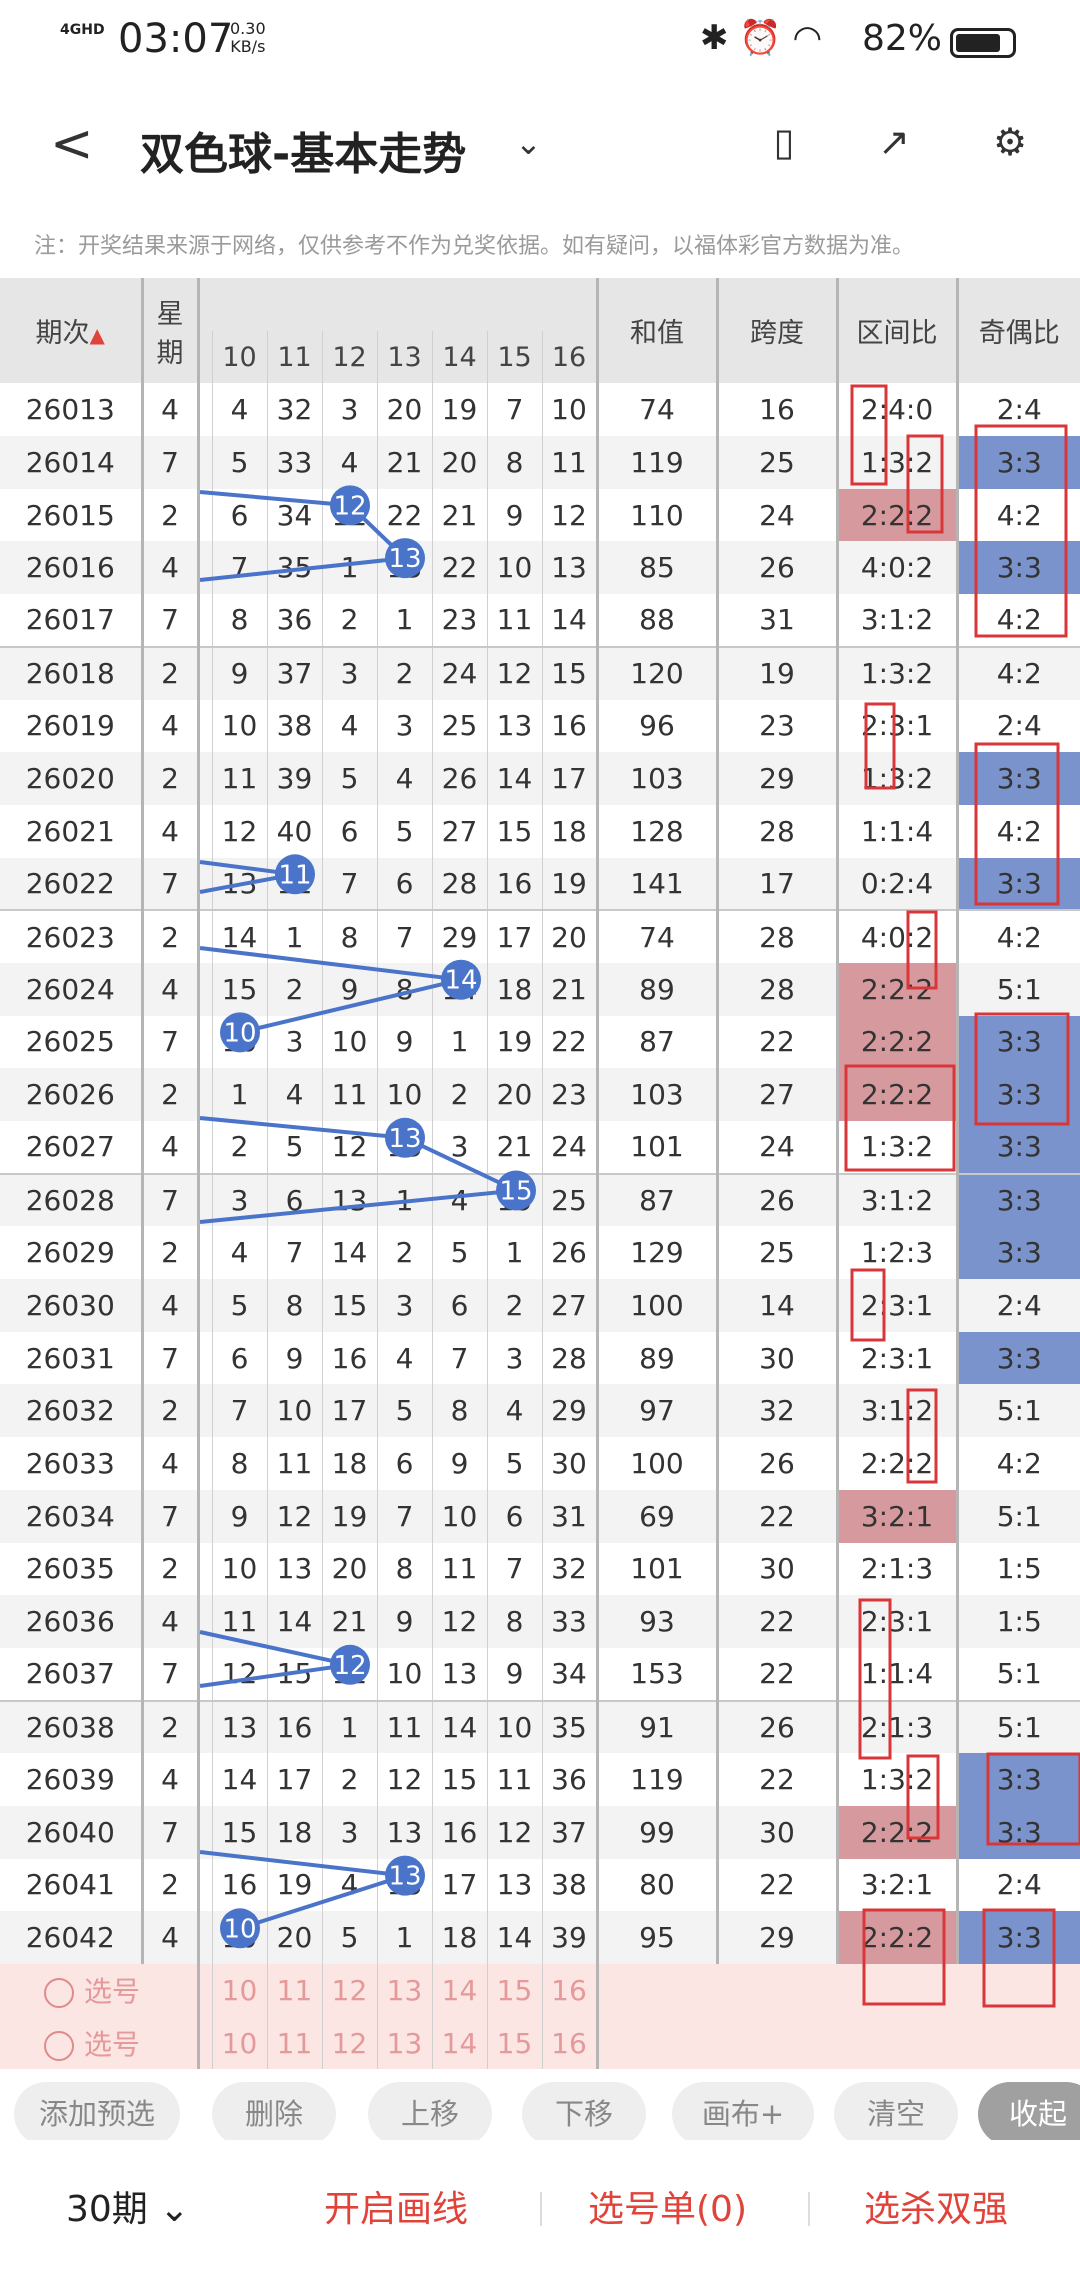 This screenshot has width=1080, height=2280. Describe the element at coordinates (743, 2114) in the screenshot. I see `action-chip: 画布+` at that location.